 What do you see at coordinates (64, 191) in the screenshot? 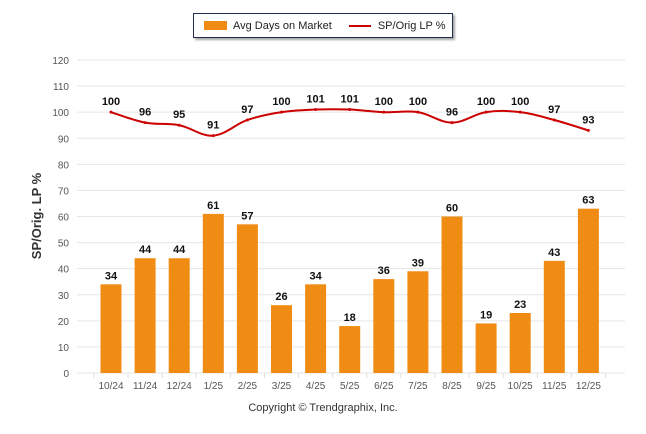
I see `y-tick-label: 70` at bounding box center [64, 191].